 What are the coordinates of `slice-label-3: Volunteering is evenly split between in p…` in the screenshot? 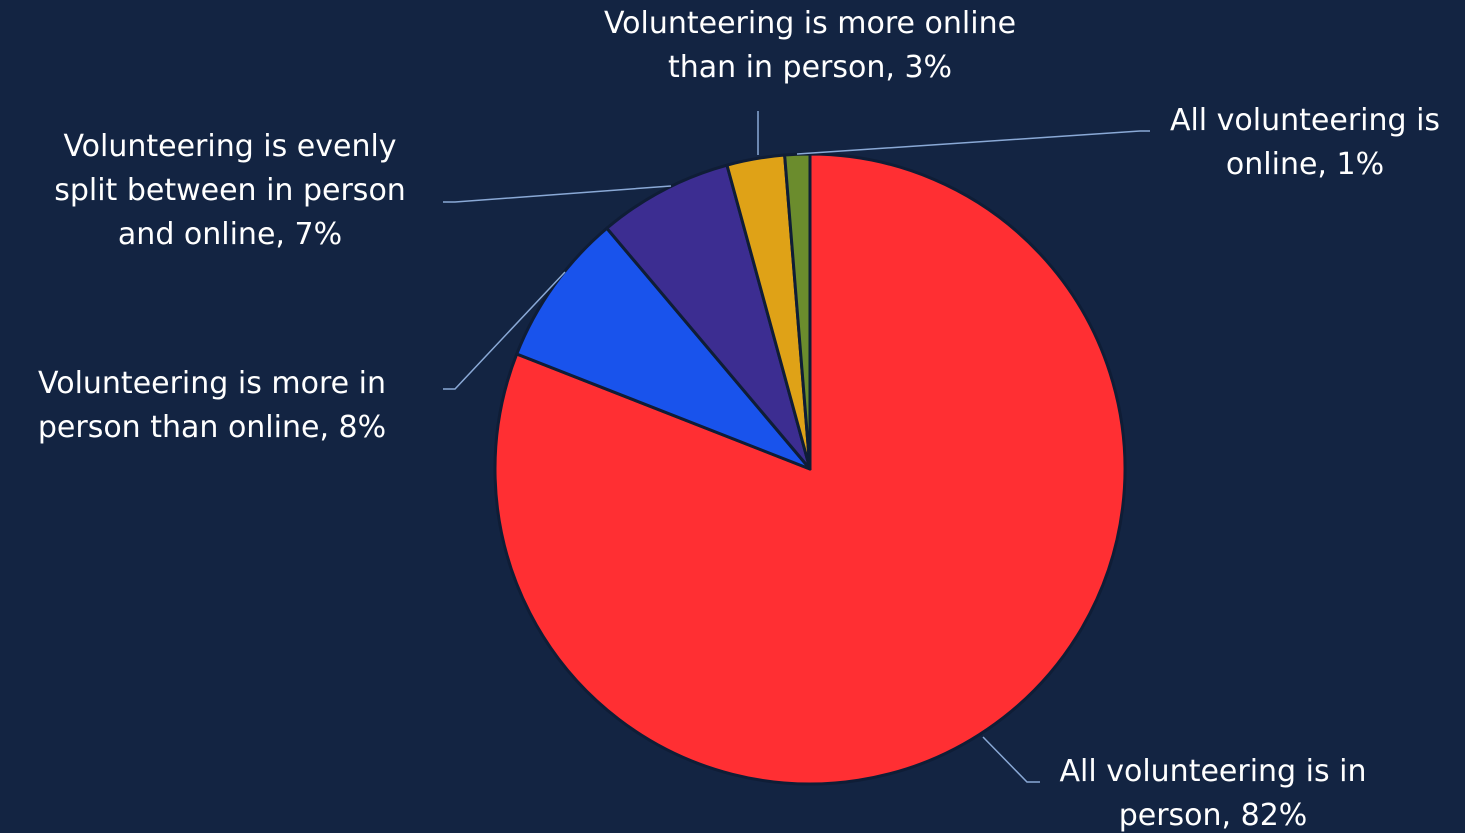 It's located at (230, 190).